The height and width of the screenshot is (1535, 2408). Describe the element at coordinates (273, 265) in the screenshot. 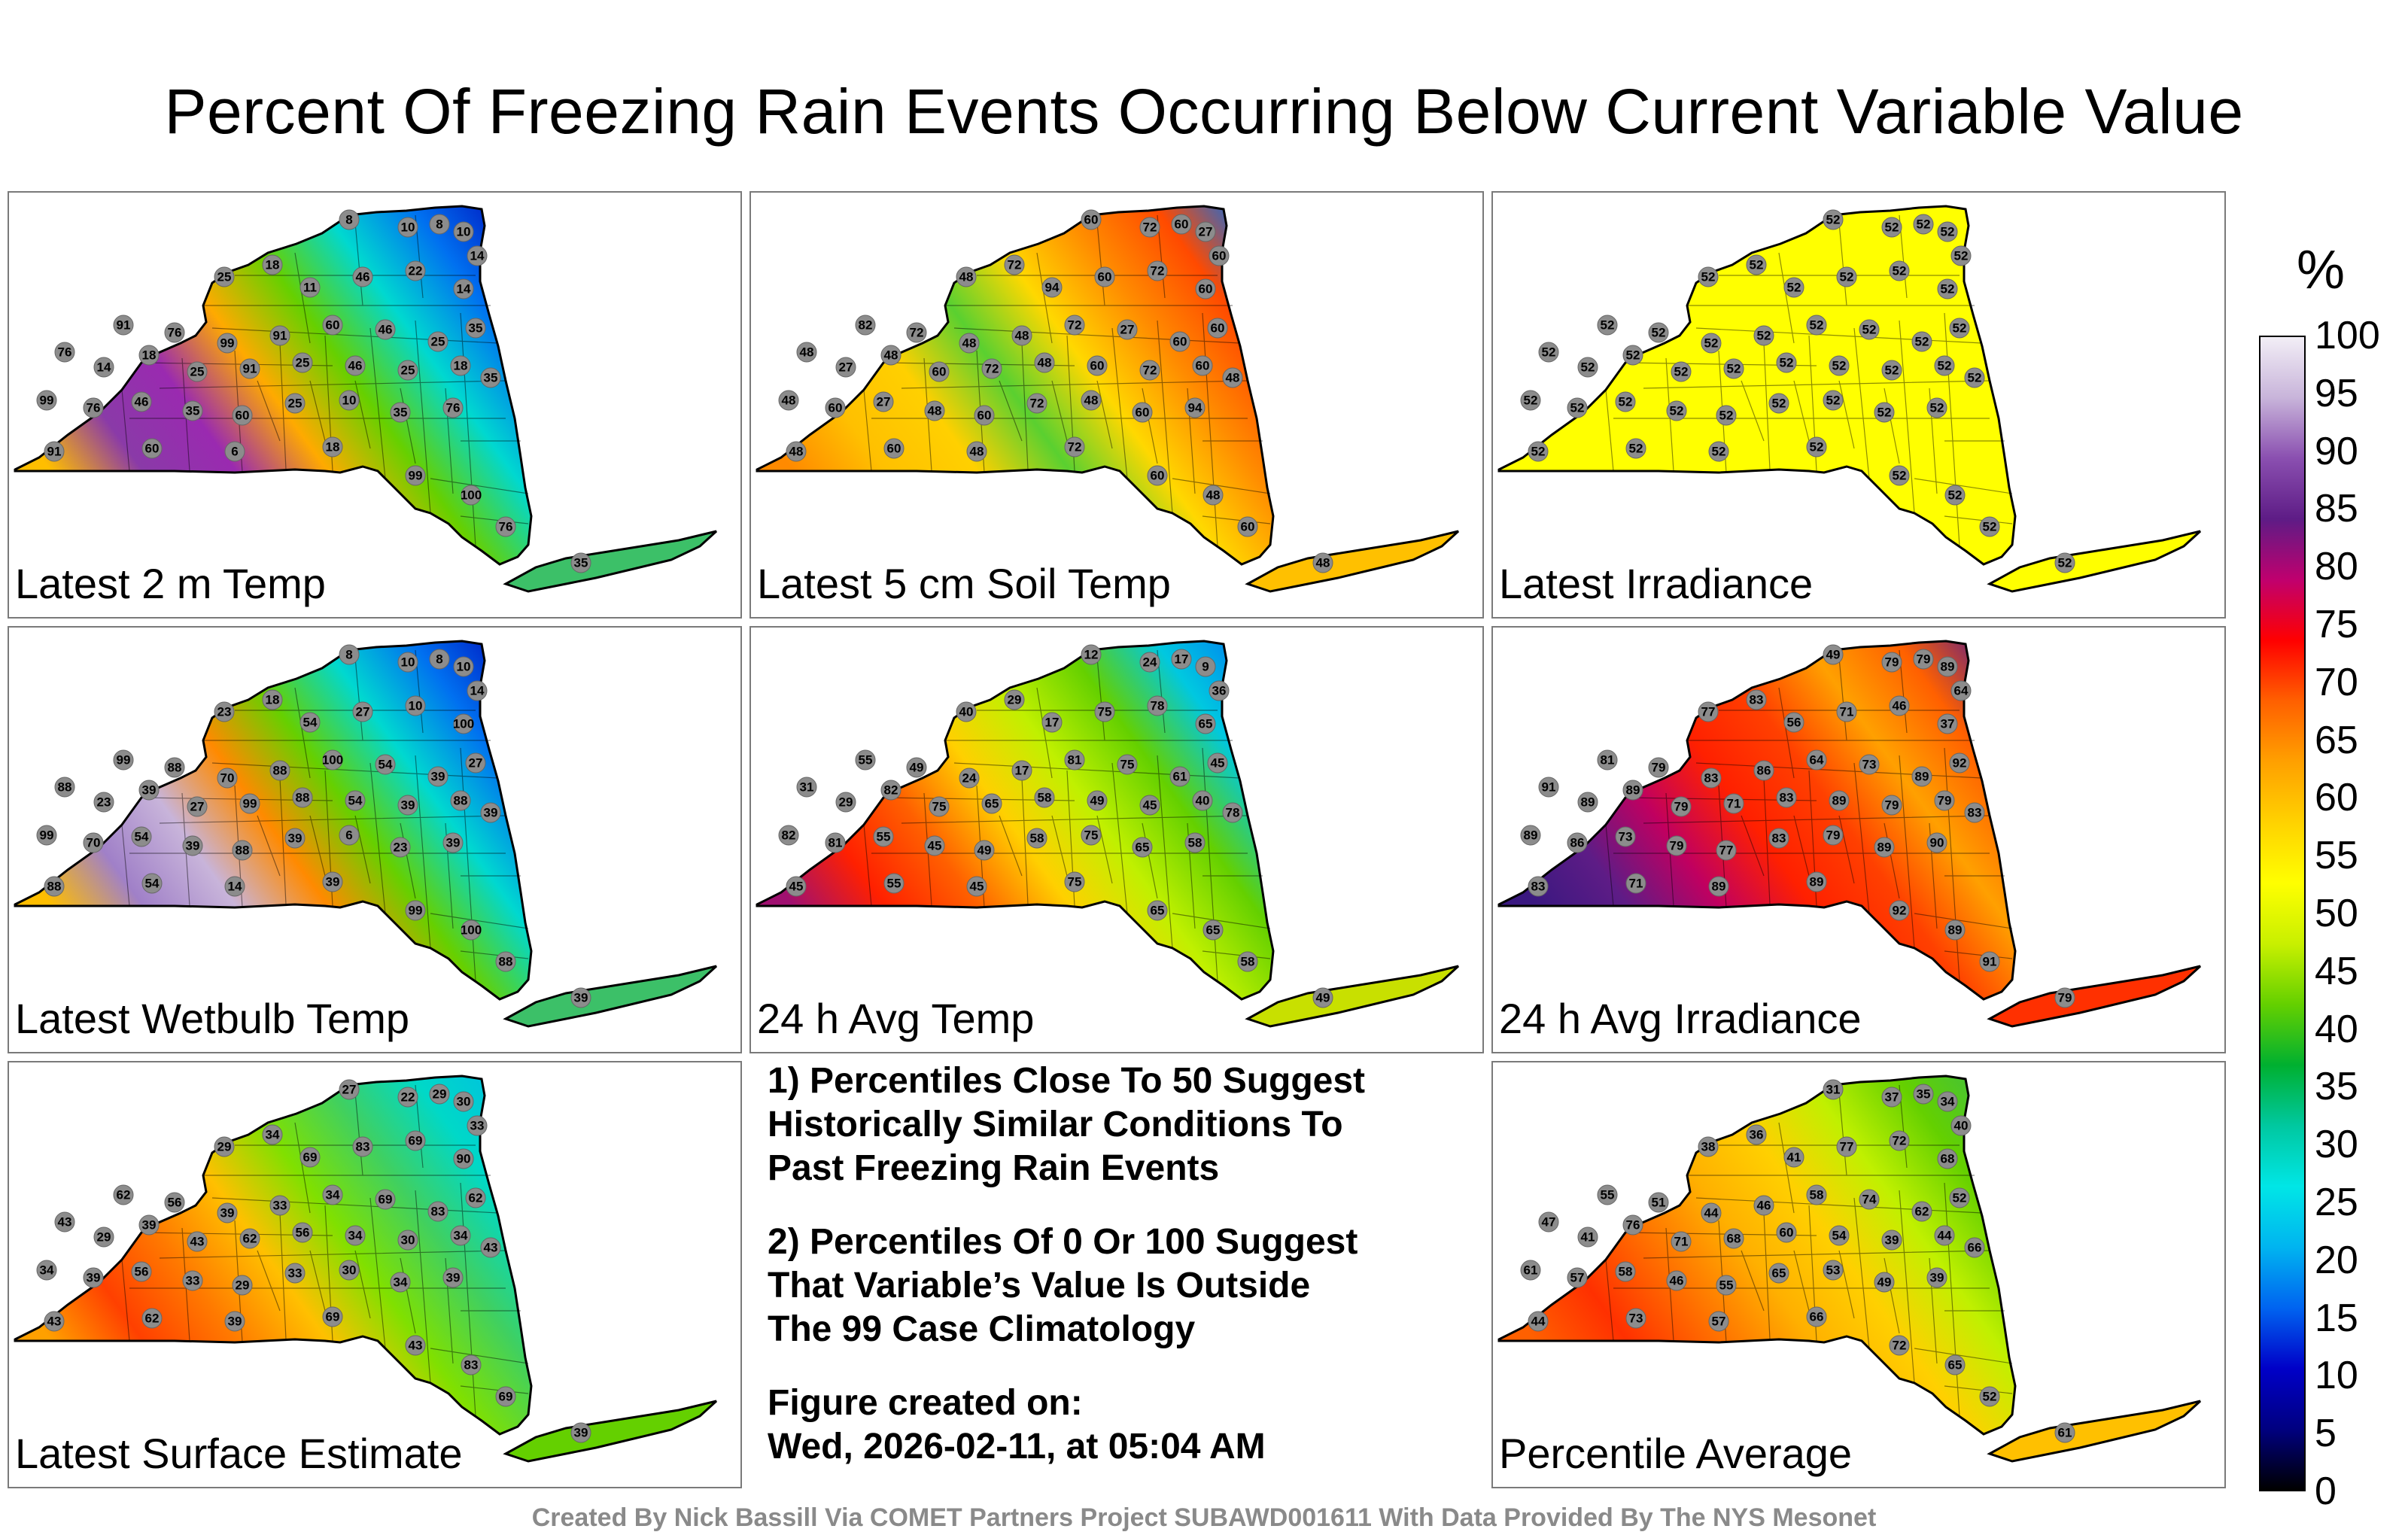

I see `station-value: 18` at that location.